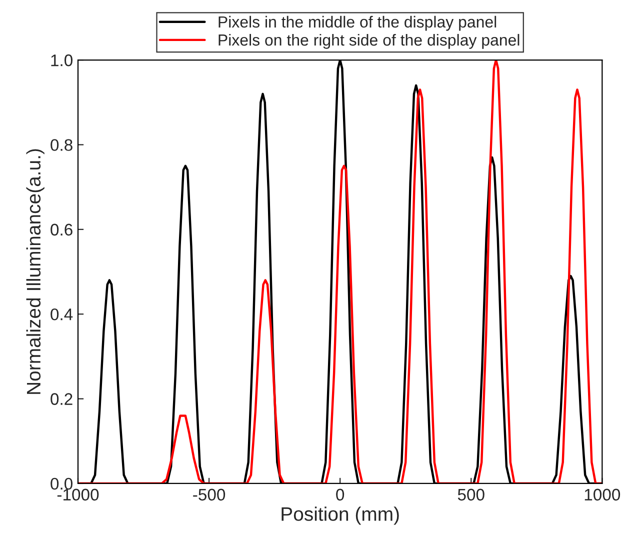 Image resolution: width=624 pixels, height=536 pixels. Describe the element at coordinates (357, 23) in the screenshot. I see `legend-label: Pixels in the middle of the display panel` at that location.